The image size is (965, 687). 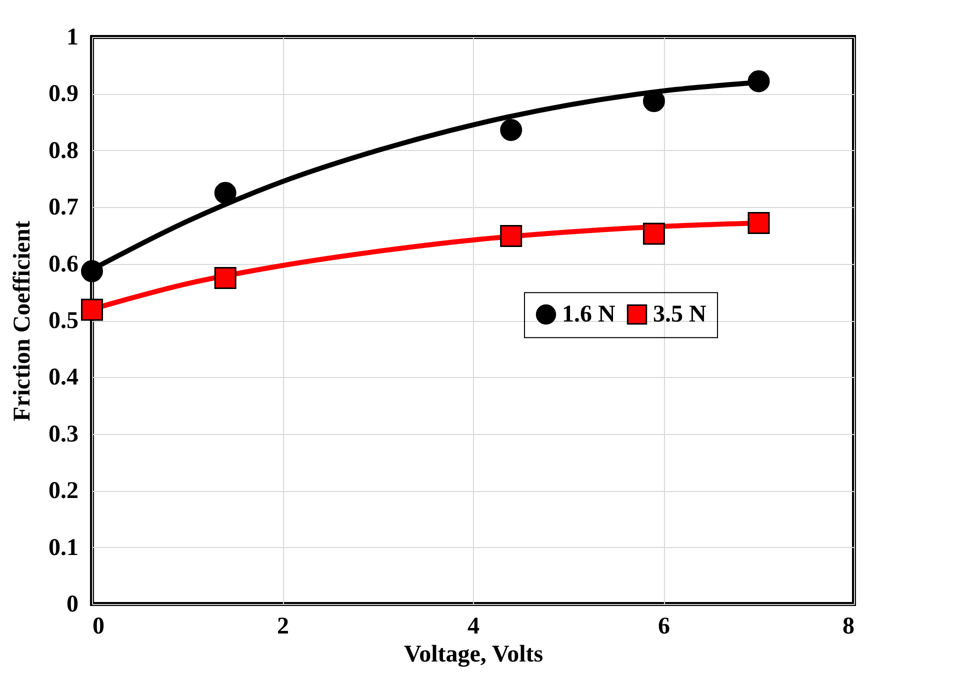 What do you see at coordinates (664, 627) in the screenshot?
I see `x-tick-label: 6` at bounding box center [664, 627].